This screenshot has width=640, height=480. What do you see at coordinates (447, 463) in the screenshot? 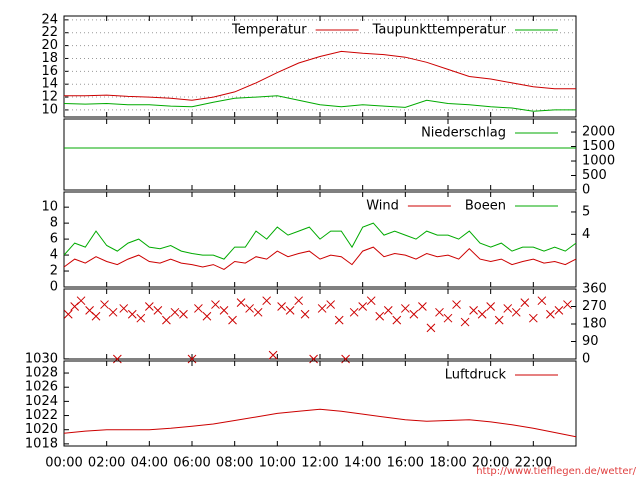
I see `x-tick-label: 18:00` at bounding box center [447, 463].